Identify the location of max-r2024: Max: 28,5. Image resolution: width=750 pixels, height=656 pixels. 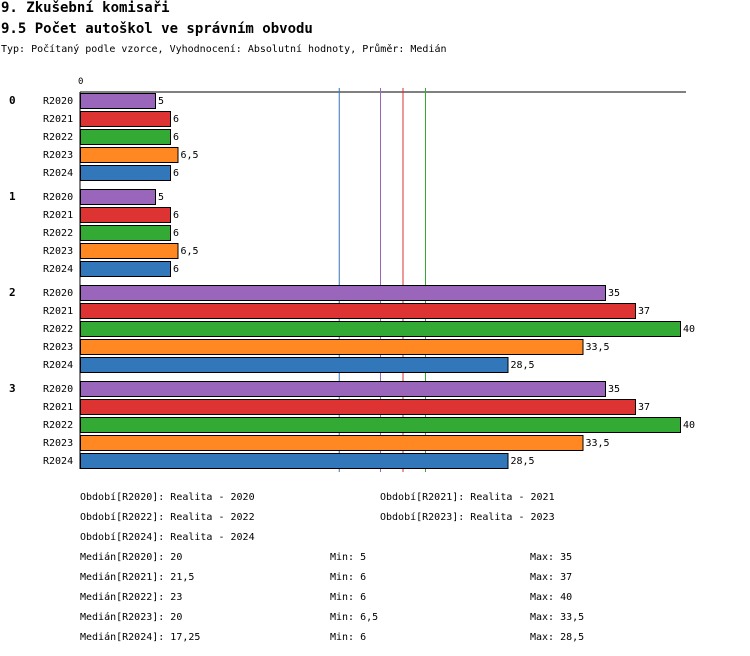
(557, 637).